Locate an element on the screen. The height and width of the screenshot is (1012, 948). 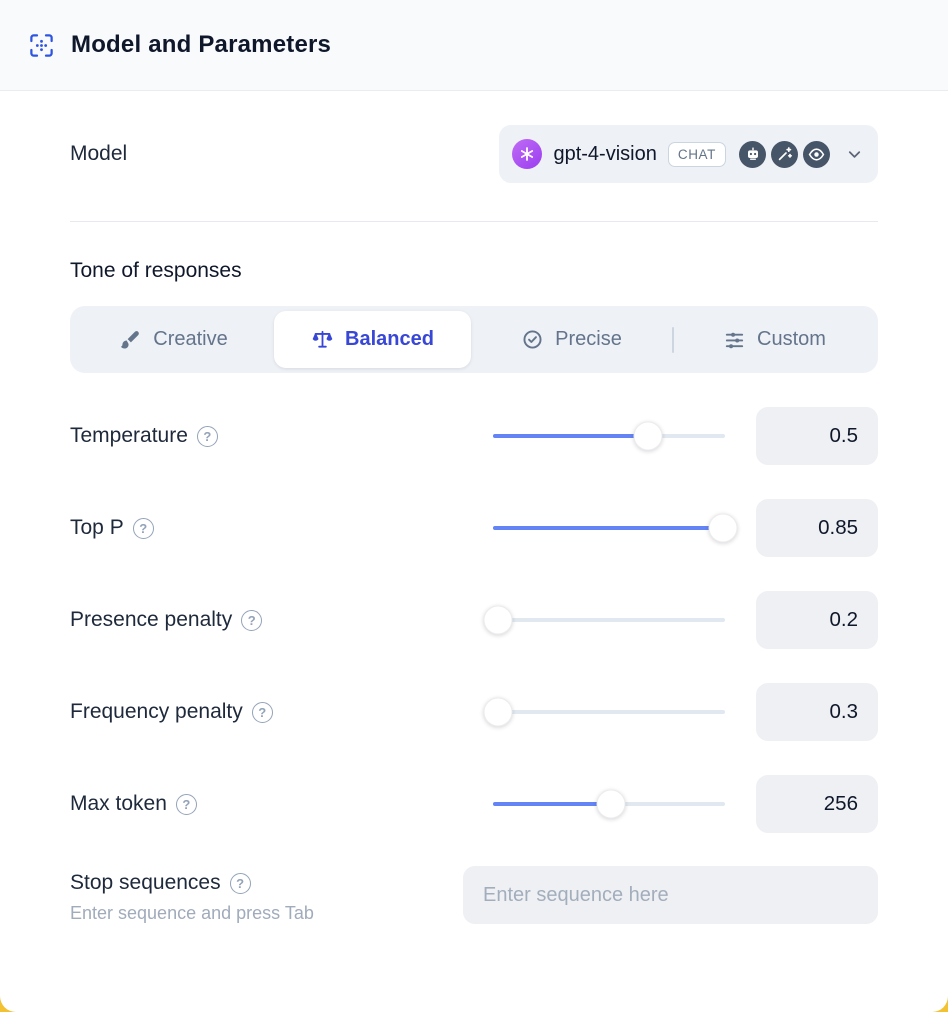
segment-divider is located at coordinates (673, 339).